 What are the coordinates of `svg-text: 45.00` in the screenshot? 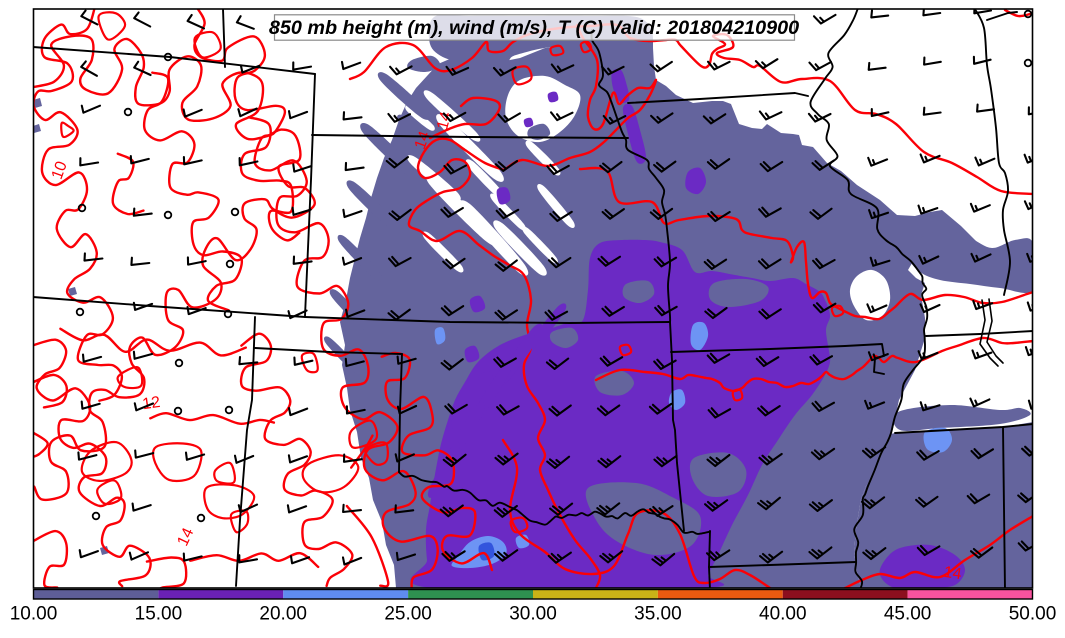 It's located at (908, 614).